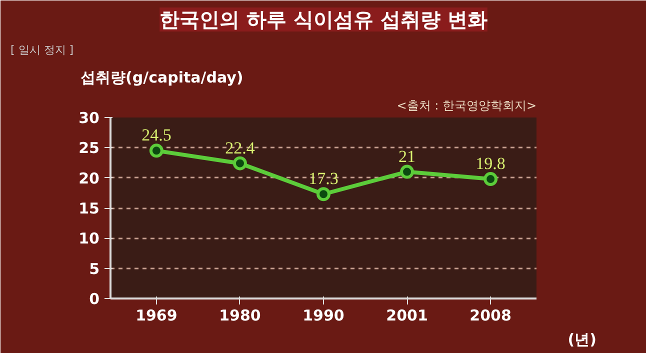 This screenshot has height=353, width=646. What do you see at coordinates (491, 164) in the screenshot?
I see `data-label: 19.8` at bounding box center [491, 164].